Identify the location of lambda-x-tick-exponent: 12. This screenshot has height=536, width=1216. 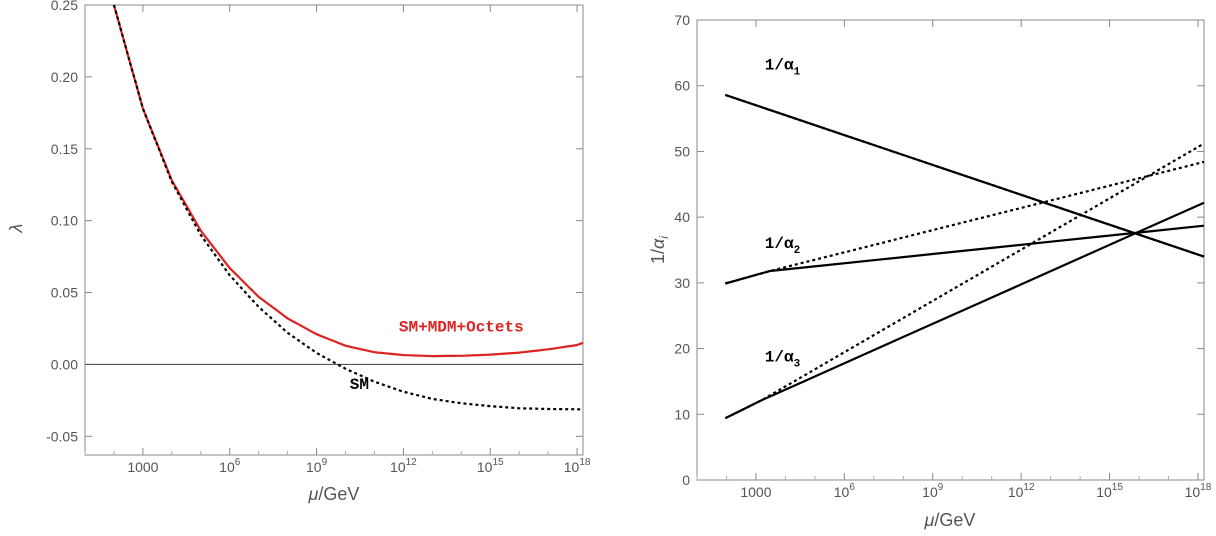
(412, 462).